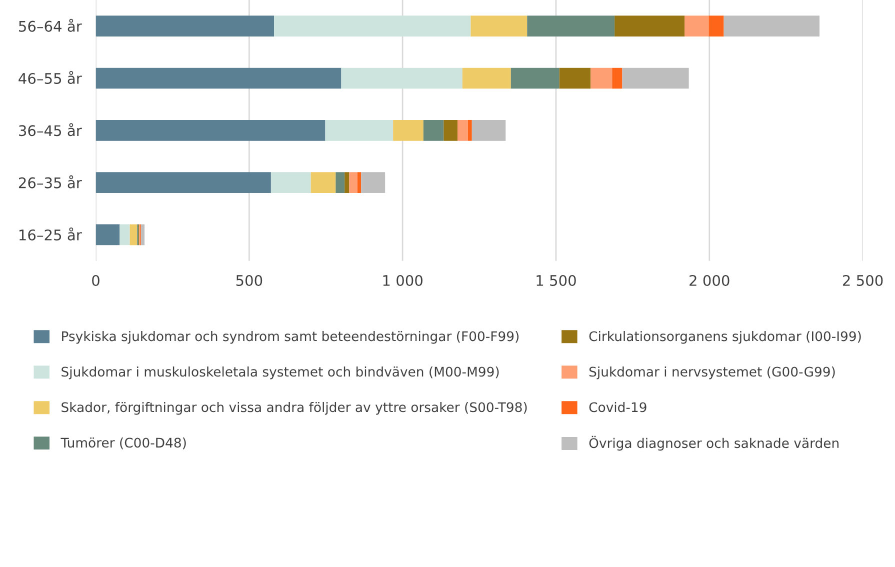 The image size is (895, 567). I want to click on legend-label: Övriga diagnoser och saknade värden, so click(713, 443).